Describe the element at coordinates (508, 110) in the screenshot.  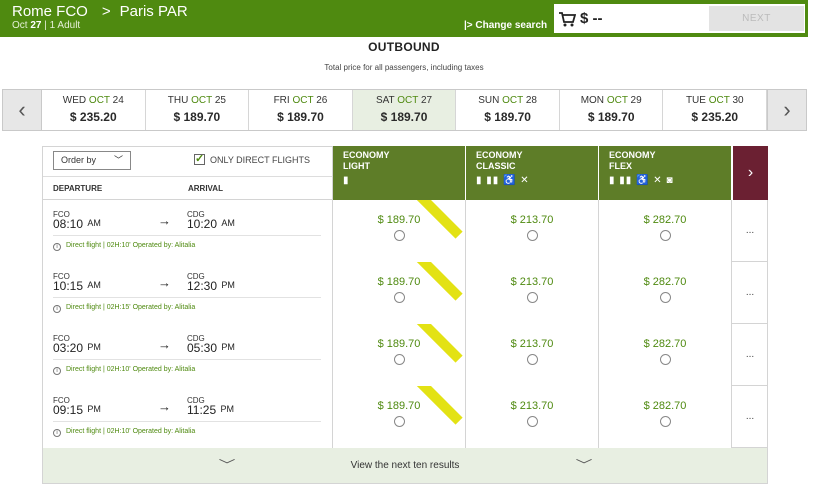
I see `date-option: SUN OCT 28 $ 189.70` at that location.